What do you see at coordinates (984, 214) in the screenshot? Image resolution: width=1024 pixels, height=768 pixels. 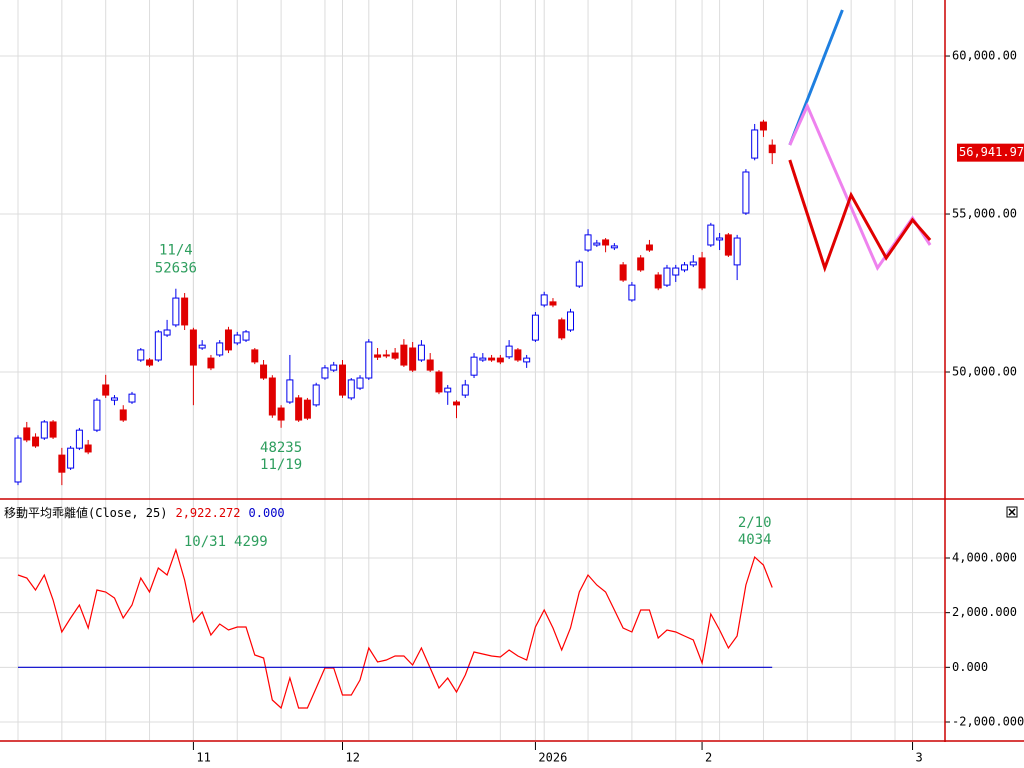 I see `y-tick-label: 55,000.00` at bounding box center [984, 214].